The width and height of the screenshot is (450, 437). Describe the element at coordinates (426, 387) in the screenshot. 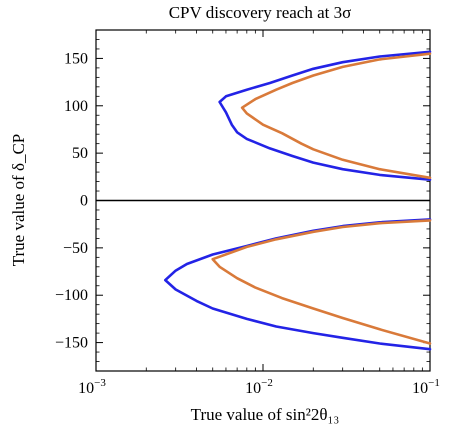

I see `x-tick-label: 10⁻¹` at that location.